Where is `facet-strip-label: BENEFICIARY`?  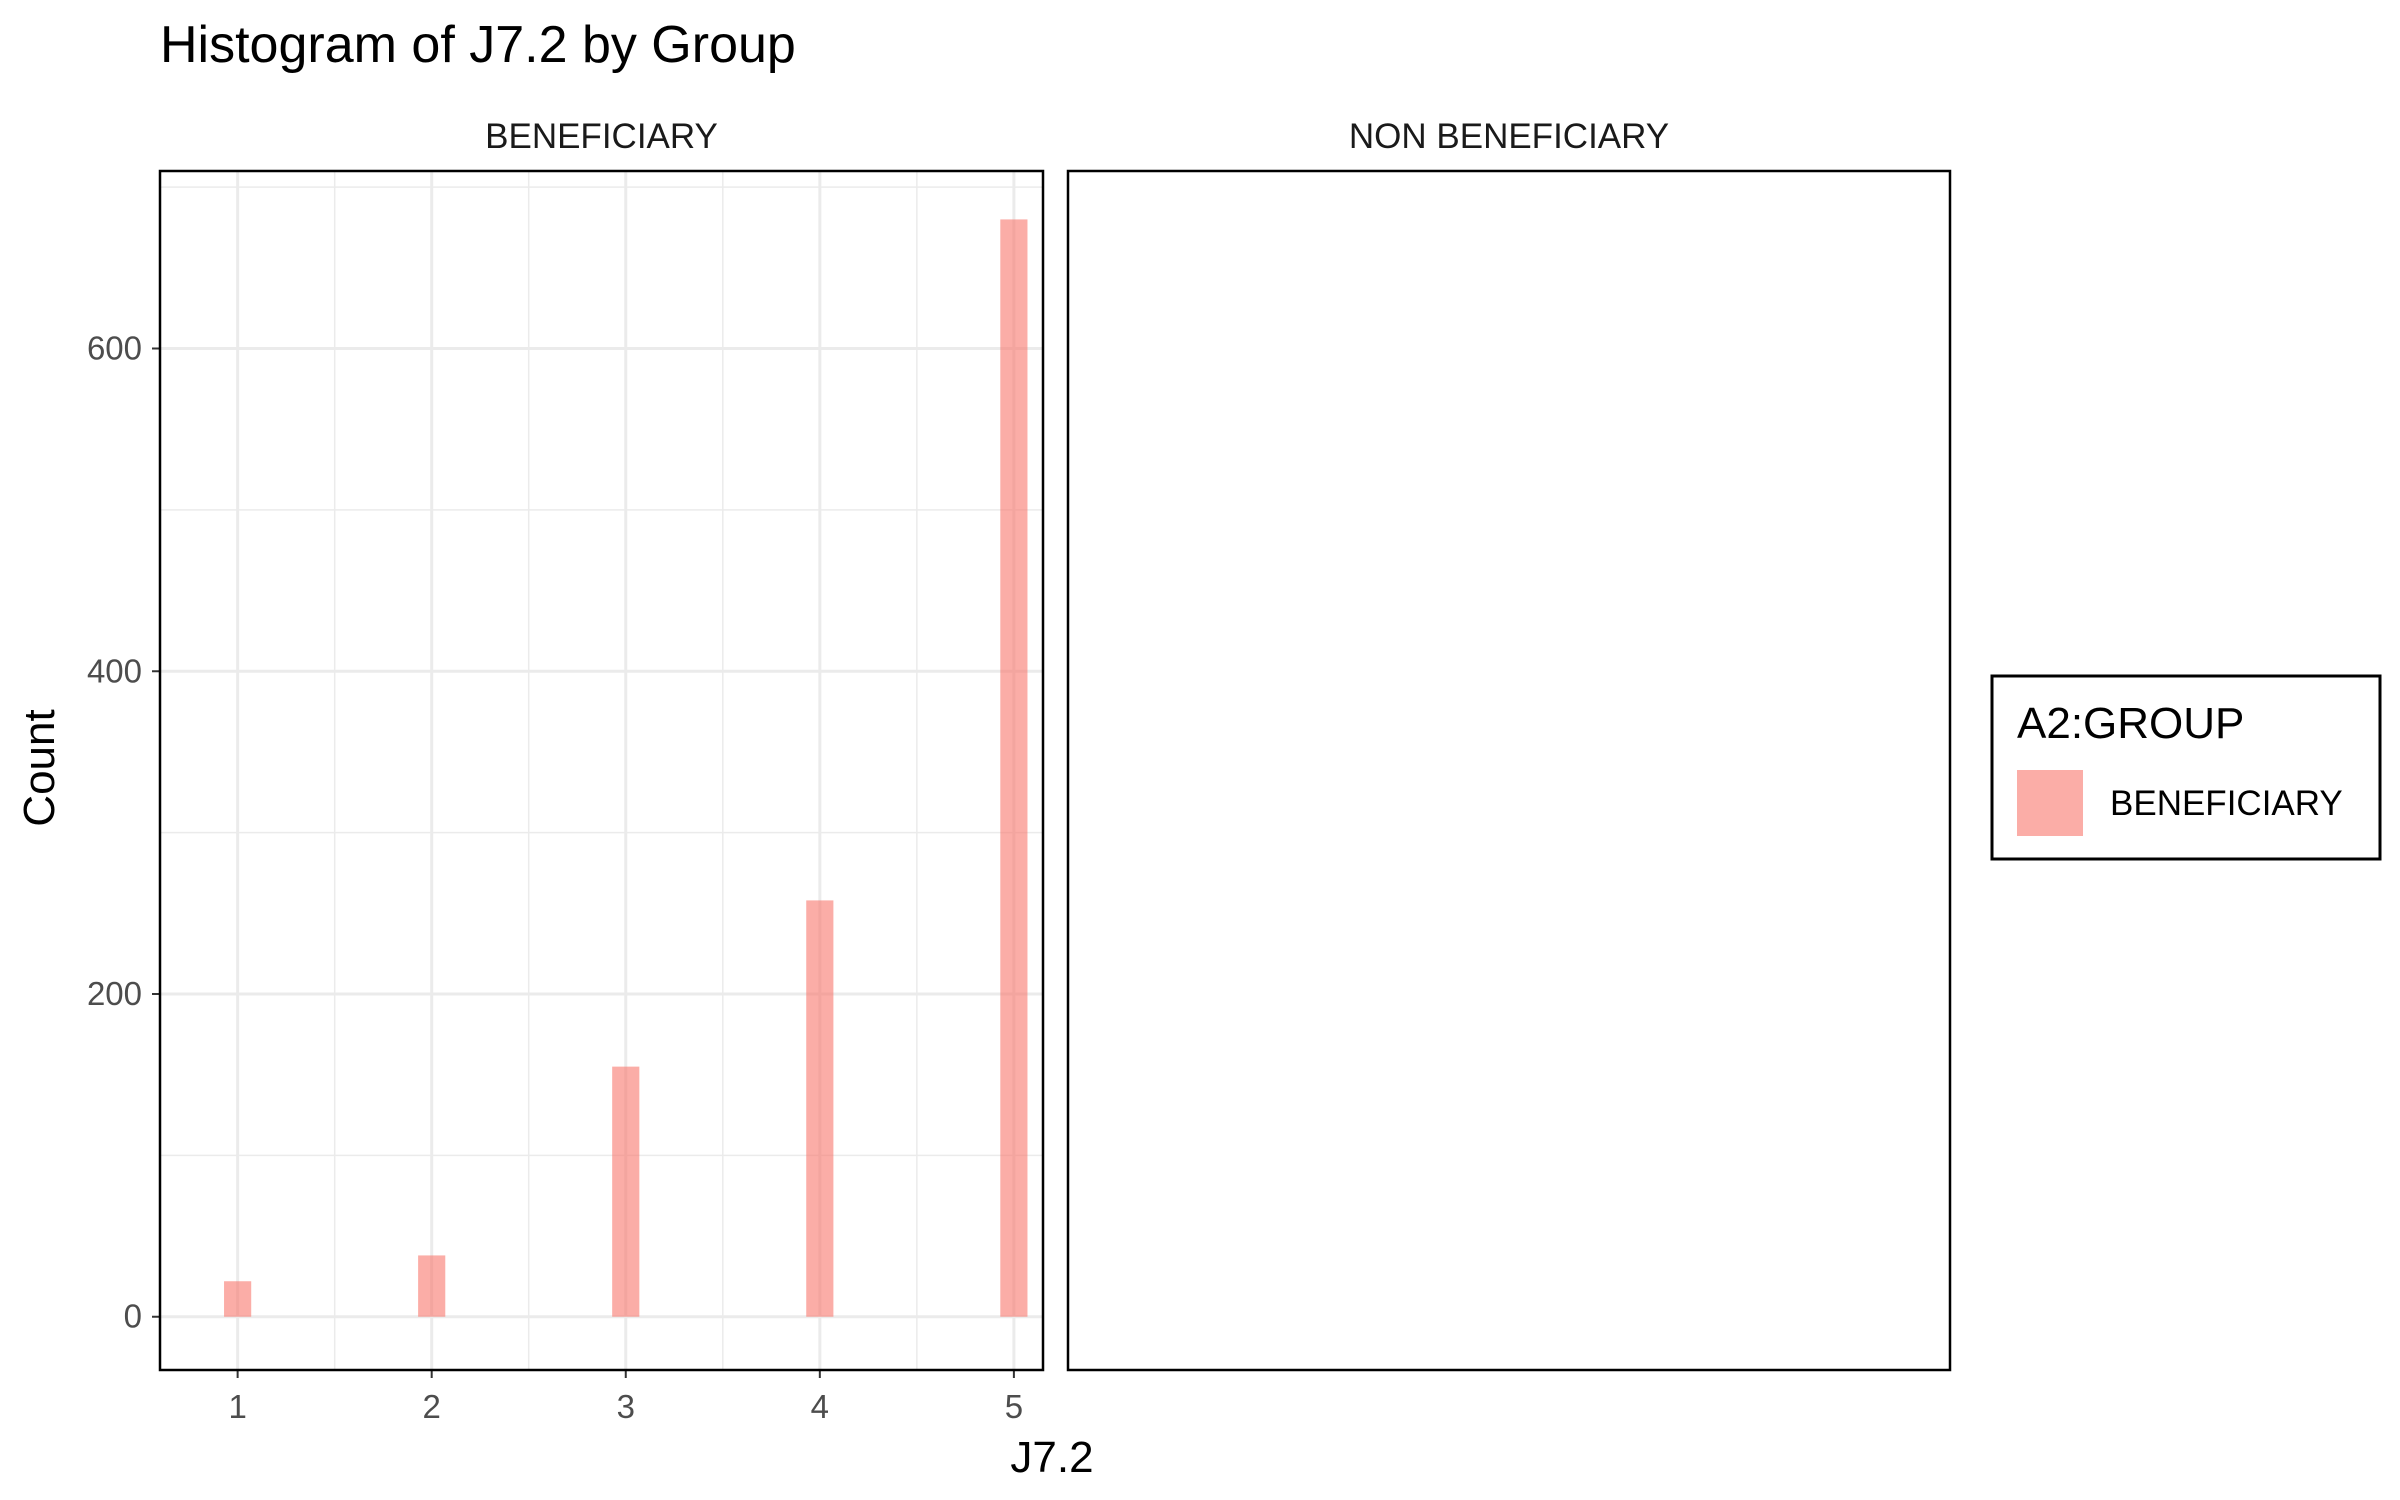 facet-strip-label: BENEFICIARY is located at coordinates (601, 136).